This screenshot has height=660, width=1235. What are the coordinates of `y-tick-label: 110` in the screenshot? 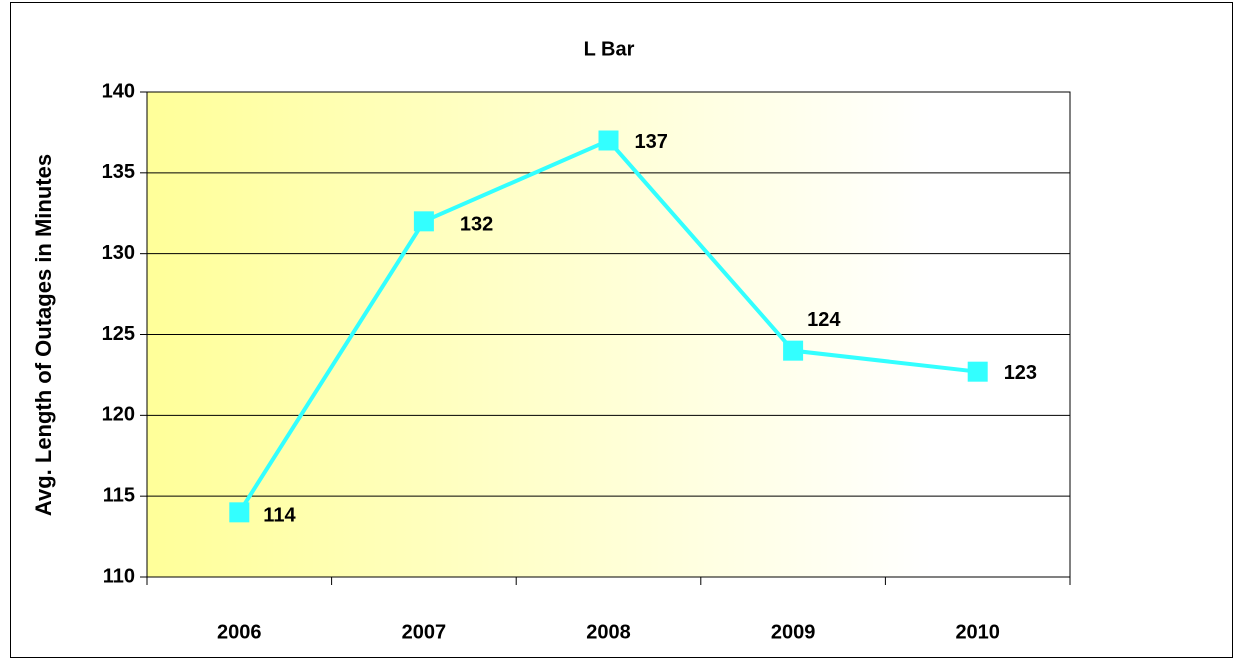 It's located at (119, 576).